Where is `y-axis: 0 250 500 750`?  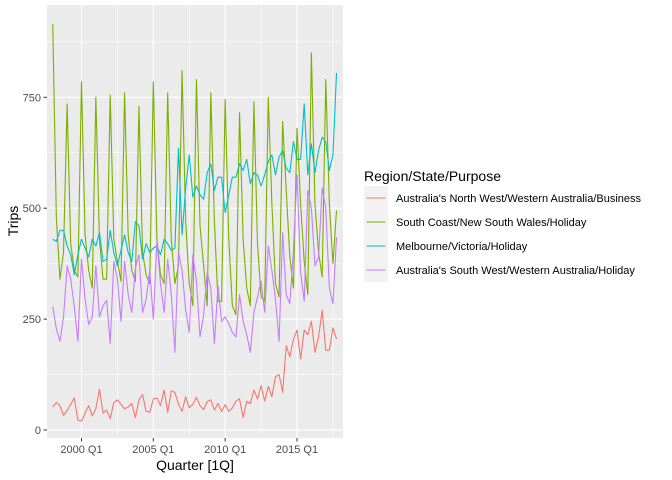
y-axis: 0 250 500 750 is located at coordinates (35, 264).